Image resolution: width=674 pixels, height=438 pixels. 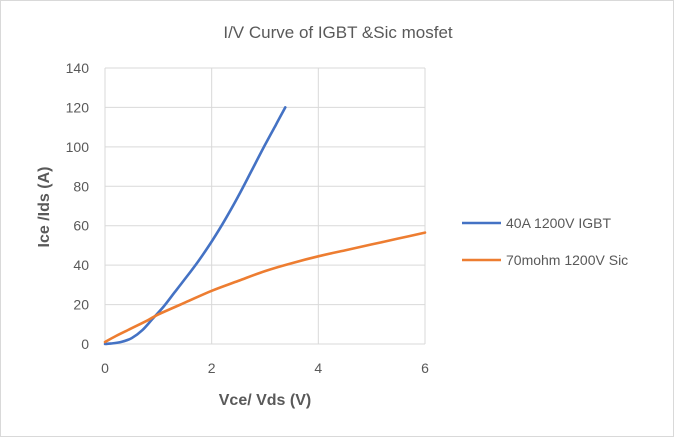 I want to click on y-tick-label: 60, so click(x=81, y=226).